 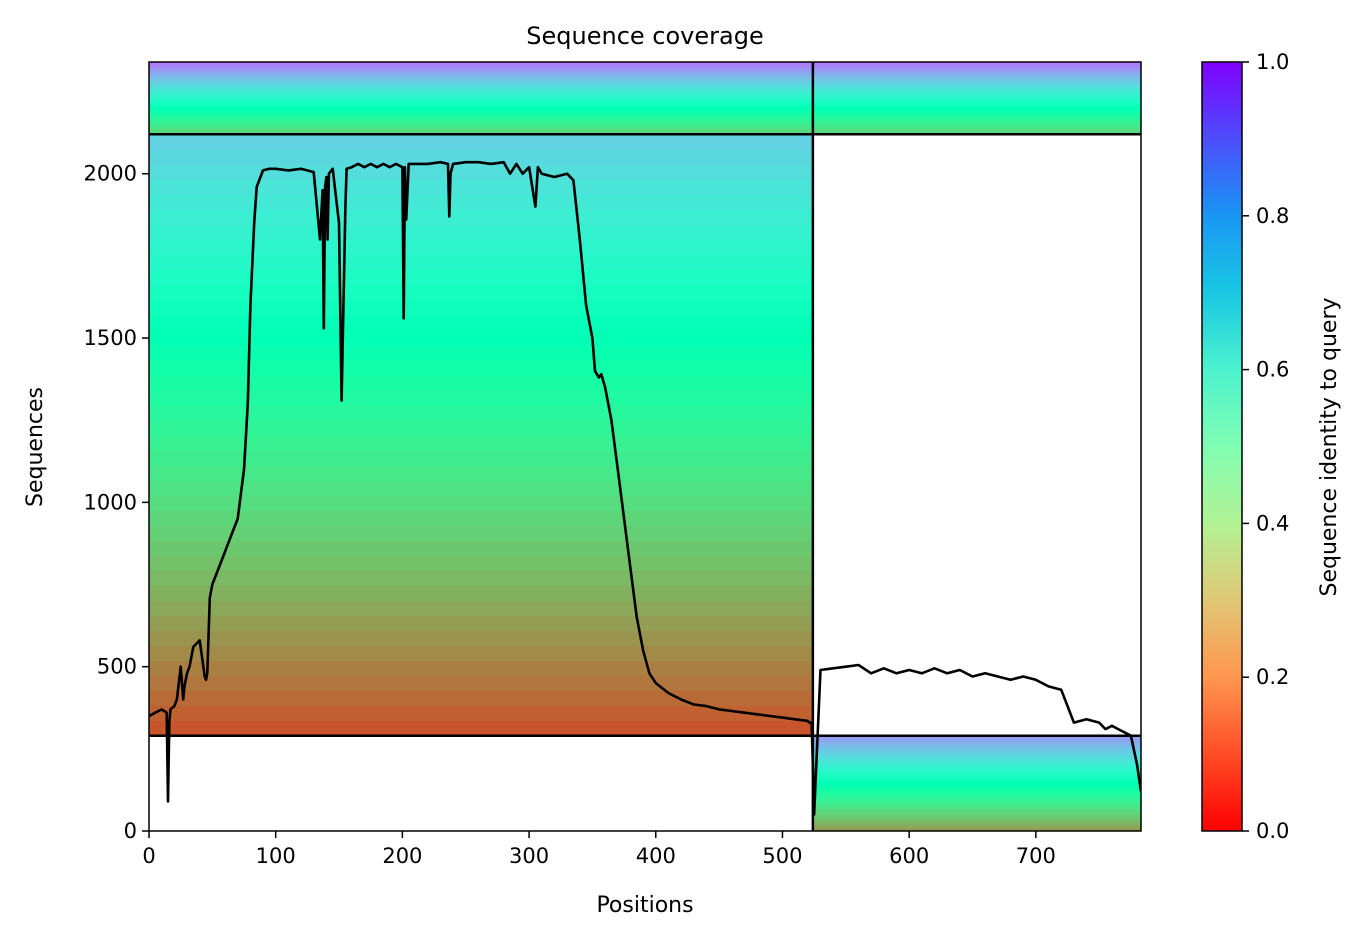 What do you see at coordinates (110, 338) in the screenshot?
I see `y-tick-label: 1500` at bounding box center [110, 338].